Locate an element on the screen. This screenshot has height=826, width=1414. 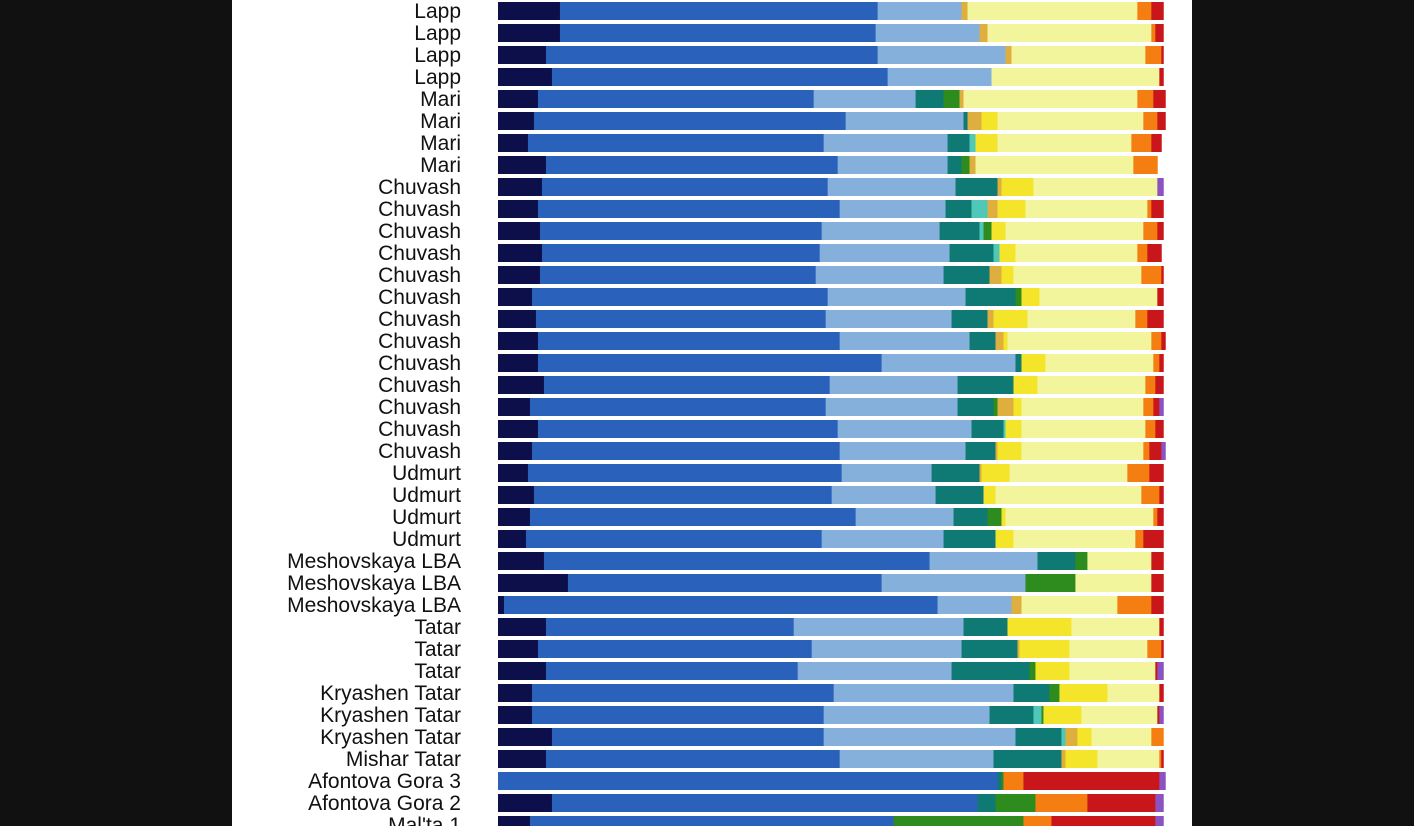
population-label: Afontova Gora 3 is located at coordinates (384, 781).